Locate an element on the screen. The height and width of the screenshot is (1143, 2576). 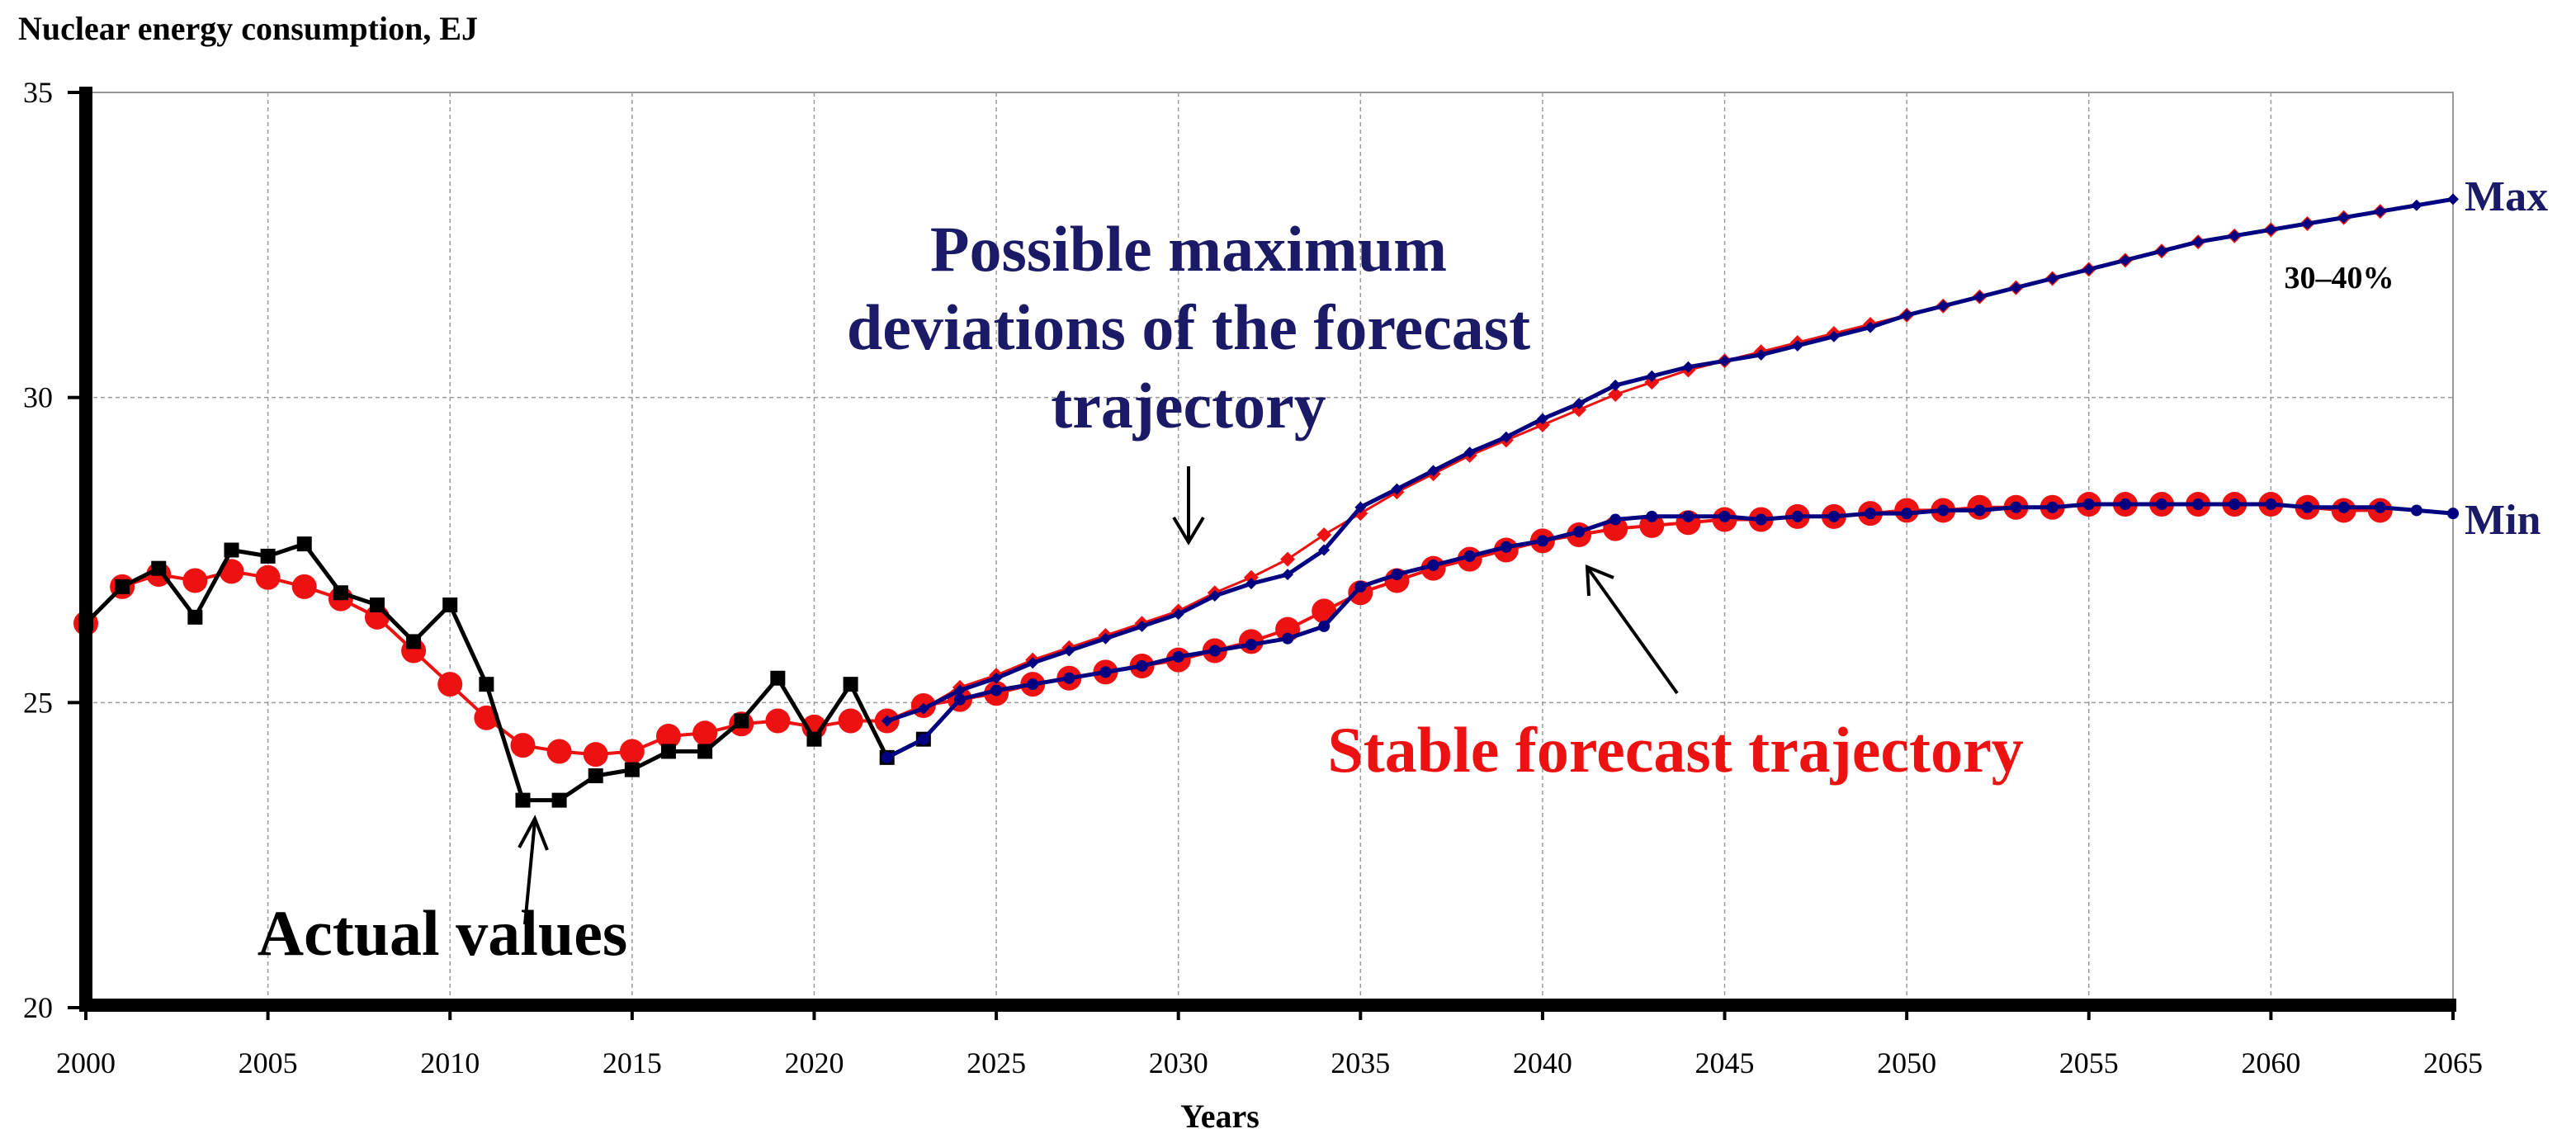
point-max-deviation-2025 is located at coordinates (996, 678).